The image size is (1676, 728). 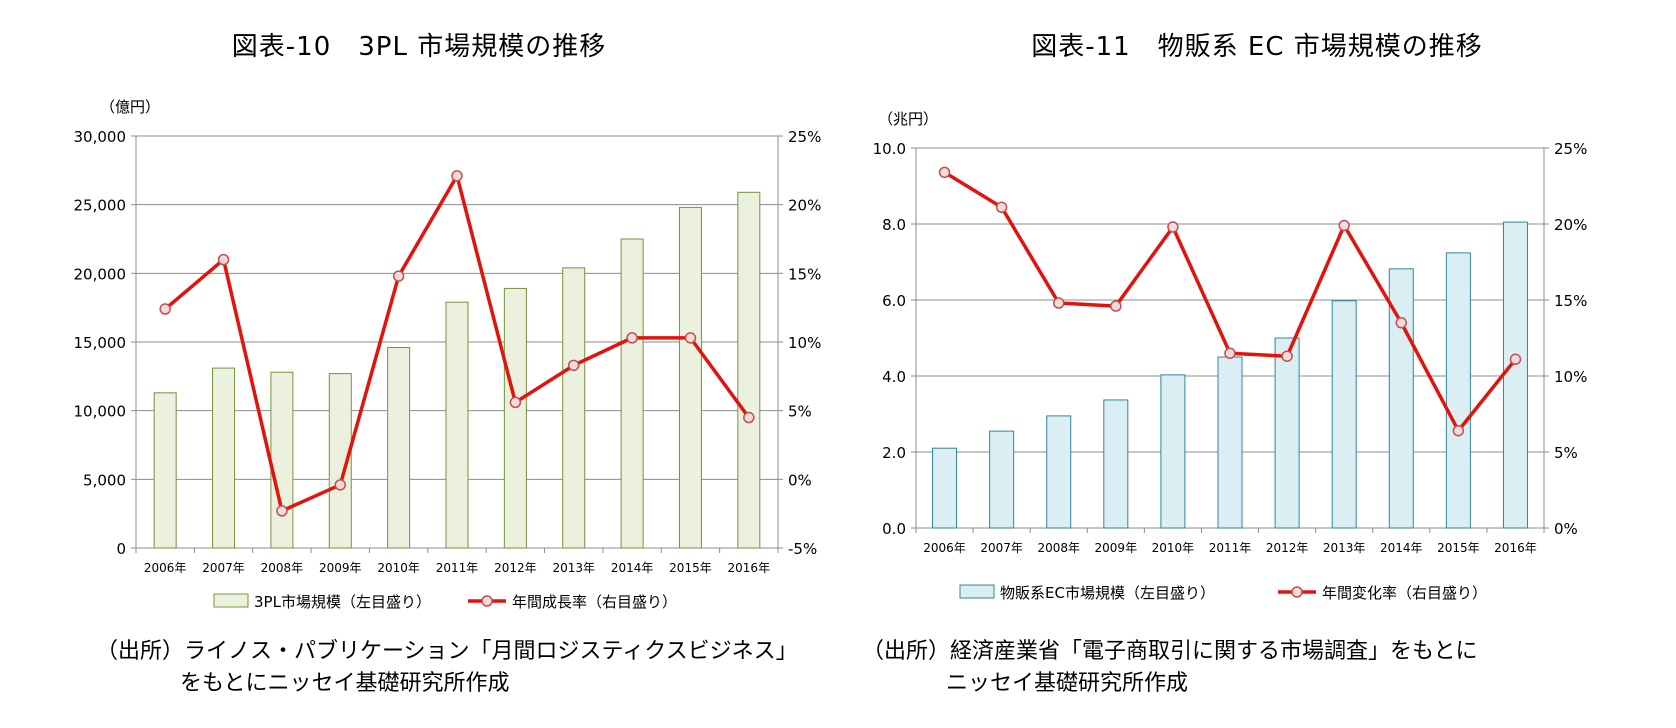 What do you see at coordinates (1404, 593) in the screenshot?
I see `legend-line-label: 年間変化率（右目盛り）` at bounding box center [1404, 593].